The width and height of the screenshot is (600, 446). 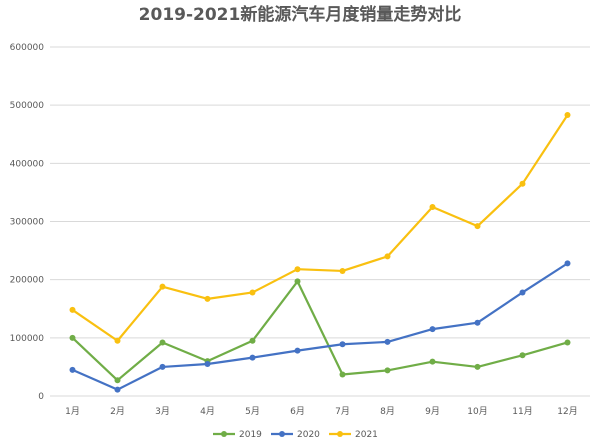 I want to click on y-tick-label: 0, so click(x=41, y=397).